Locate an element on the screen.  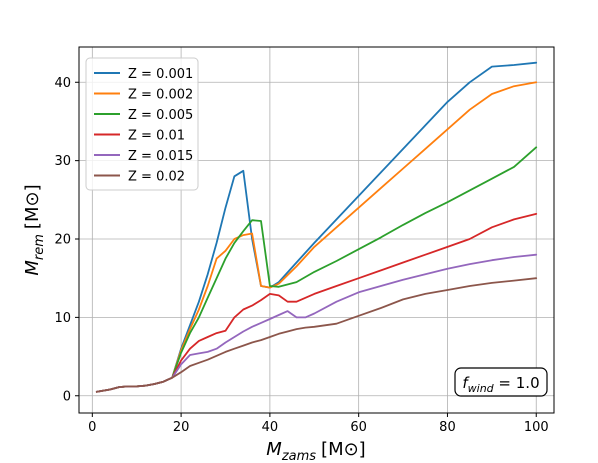
x-axis-label: Mzams [M⊙] is located at coordinates (315, 451).